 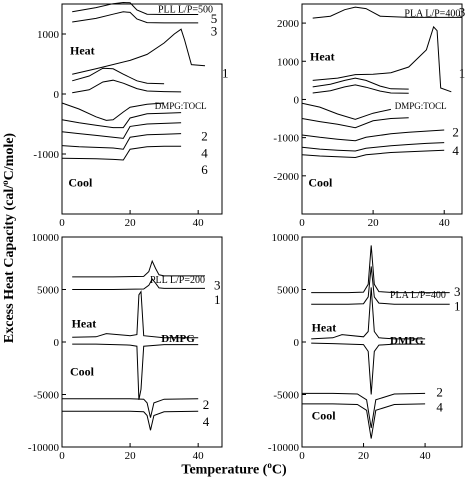 What do you see at coordinates (286, 177) in the screenshot?
I see `y-tick-label: -2000` at bounding box center [286, 177].